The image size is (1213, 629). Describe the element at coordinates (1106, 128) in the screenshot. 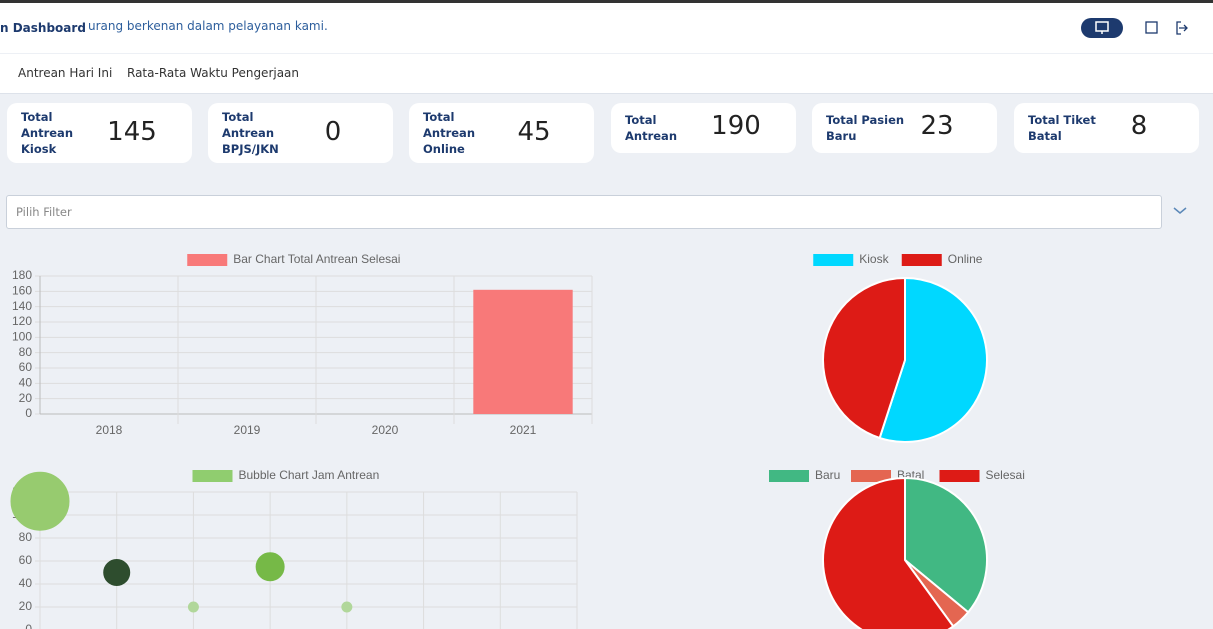

I see `stat-card: Total Tiket Batal 8` at that location.